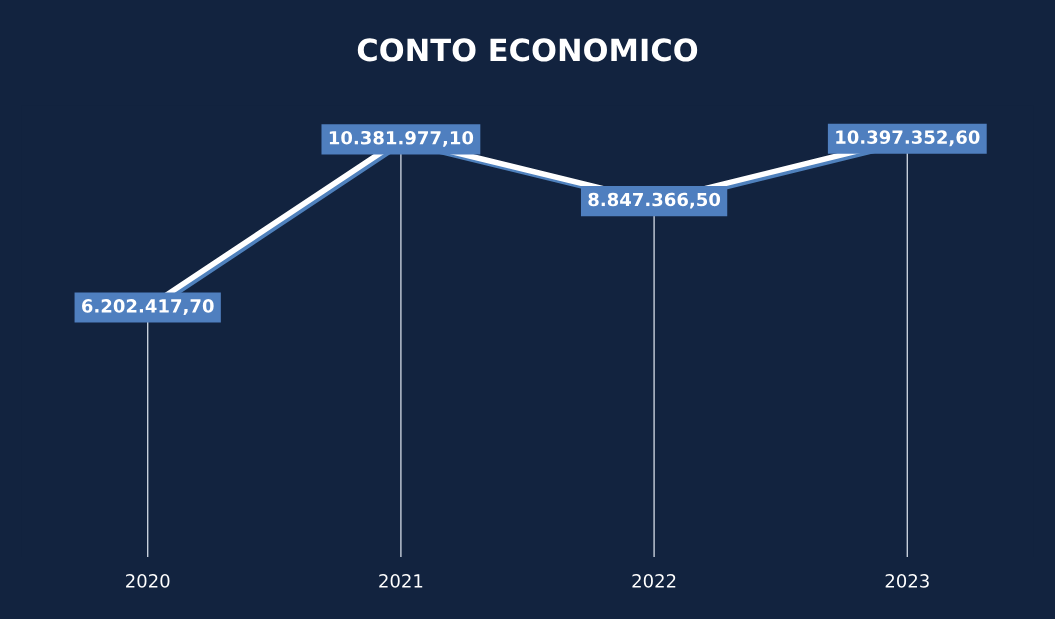  What do you see at coordinates (148, 307) in the screenshot?
I see `data-label: 6.202.417,70` at bounding box center [148, 307].